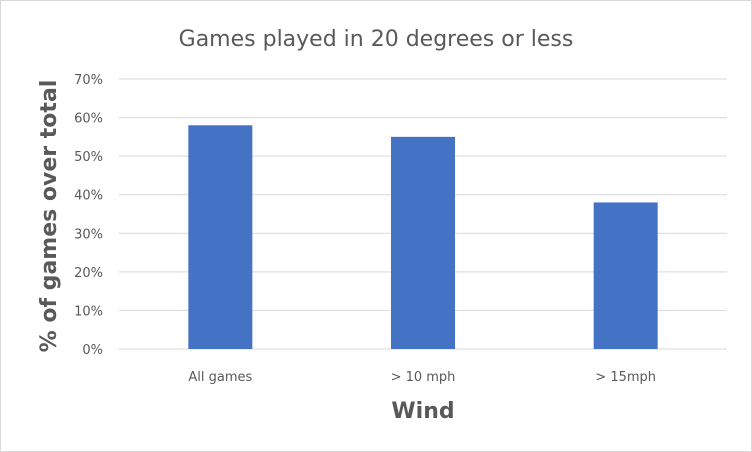 The width and height of the screenshot is (752, 452). What do you see at coordinates (88, 119) in the screenshot?
I see `y-tick-label: 60%` at bounding box center [88, 119].